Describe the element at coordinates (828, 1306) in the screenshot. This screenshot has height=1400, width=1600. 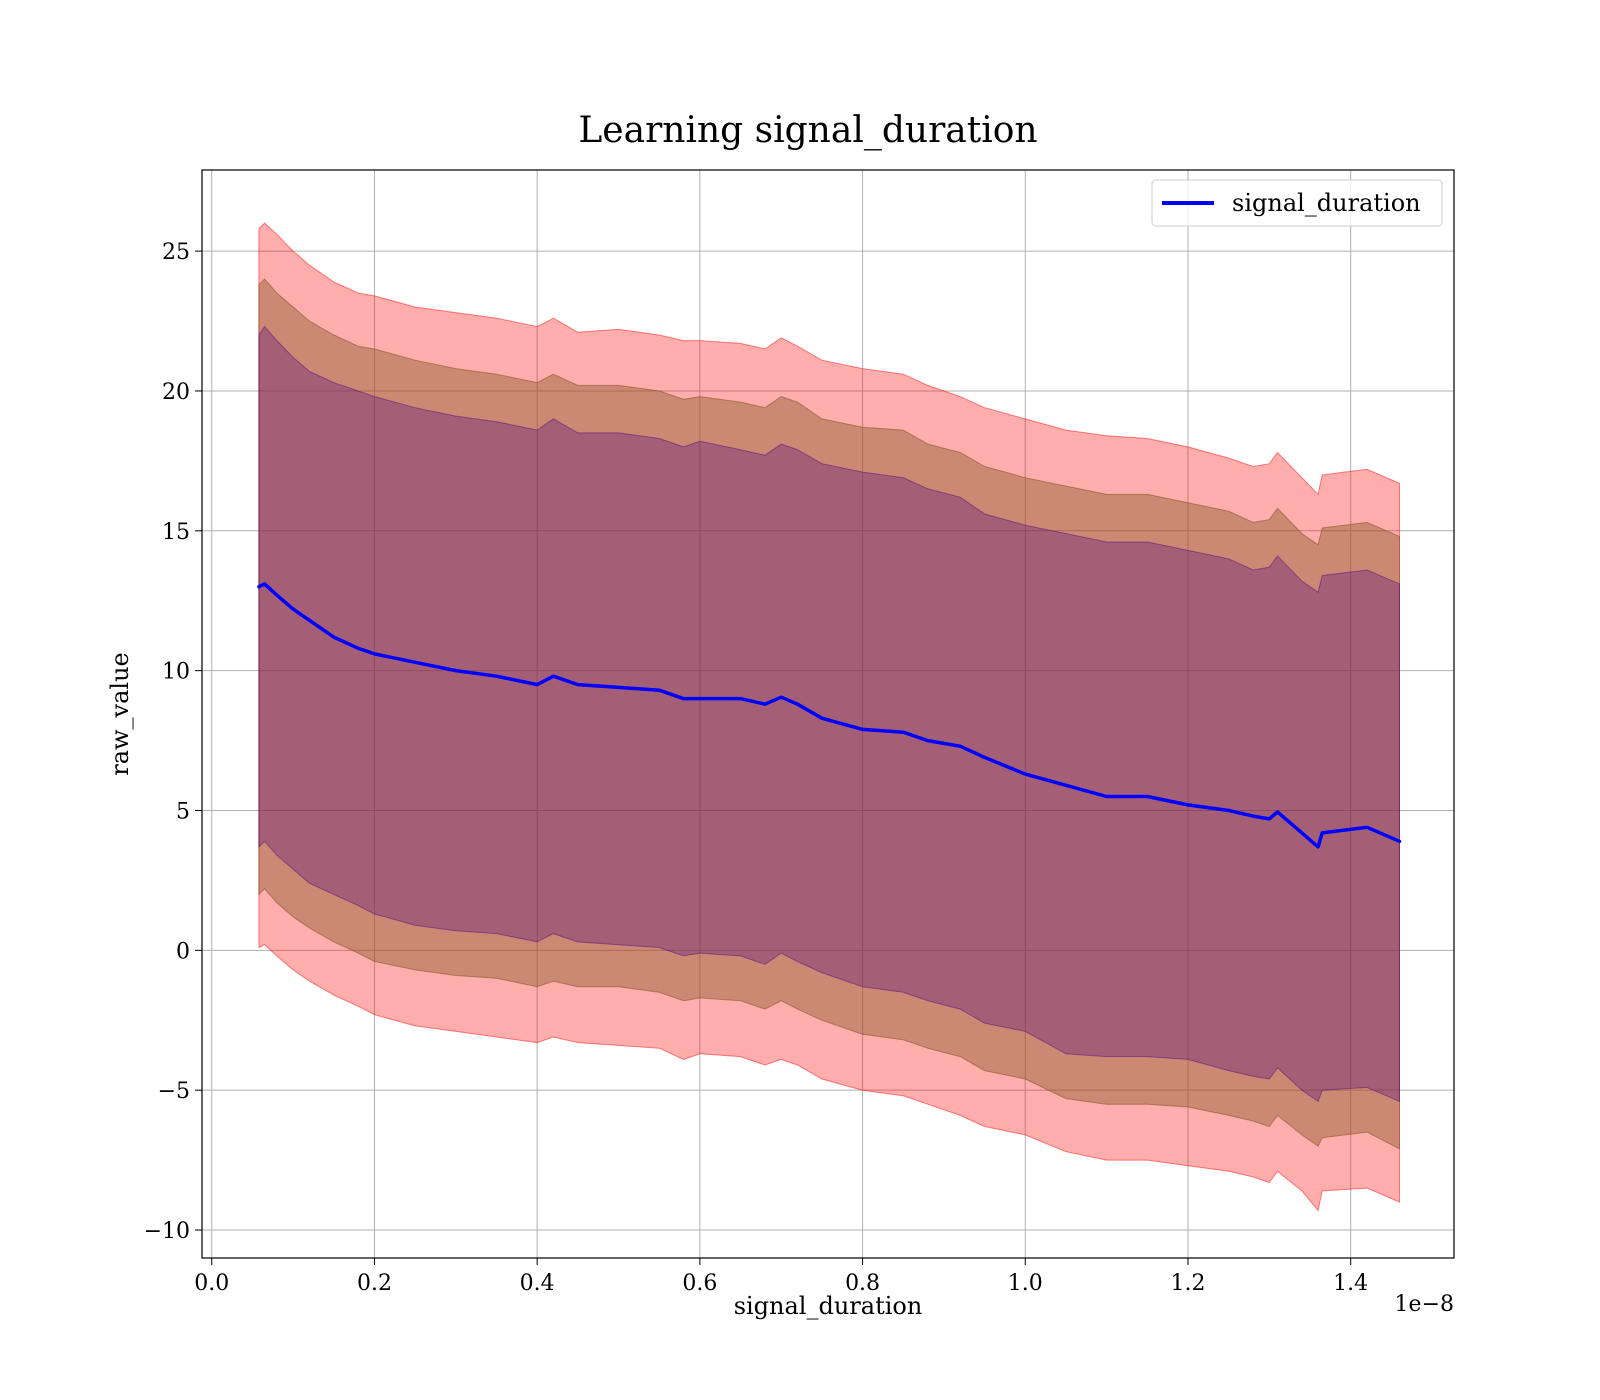
I see `x-axis-label: signal_duration` at that location.